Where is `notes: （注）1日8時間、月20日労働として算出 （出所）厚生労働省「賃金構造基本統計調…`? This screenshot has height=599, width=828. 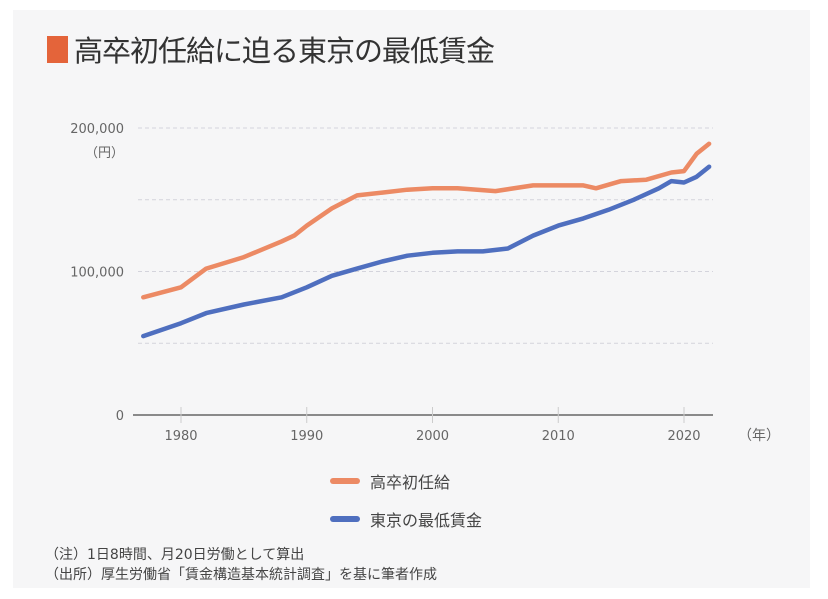 notes: （注）1日8時間、月20日労働として算出 （出所）厚生労働省「賃金構造基本統計調… is located at coordinates (241, 565).